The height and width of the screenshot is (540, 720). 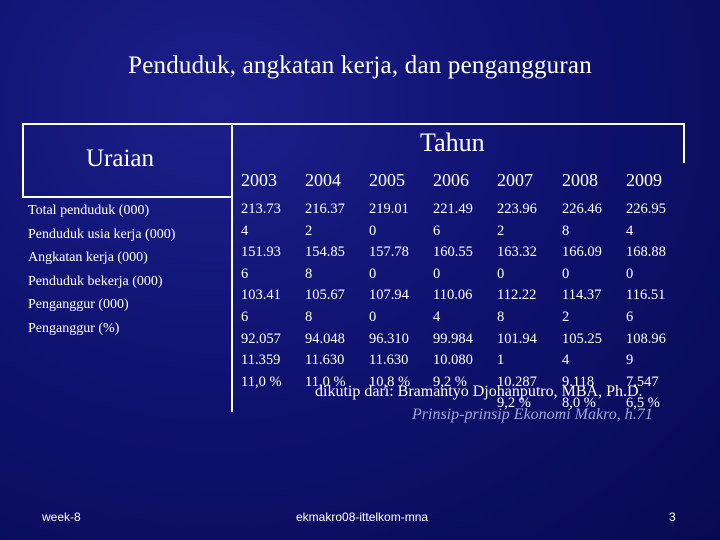 I want to click on table-header-underline, so click(x=126, y=197).